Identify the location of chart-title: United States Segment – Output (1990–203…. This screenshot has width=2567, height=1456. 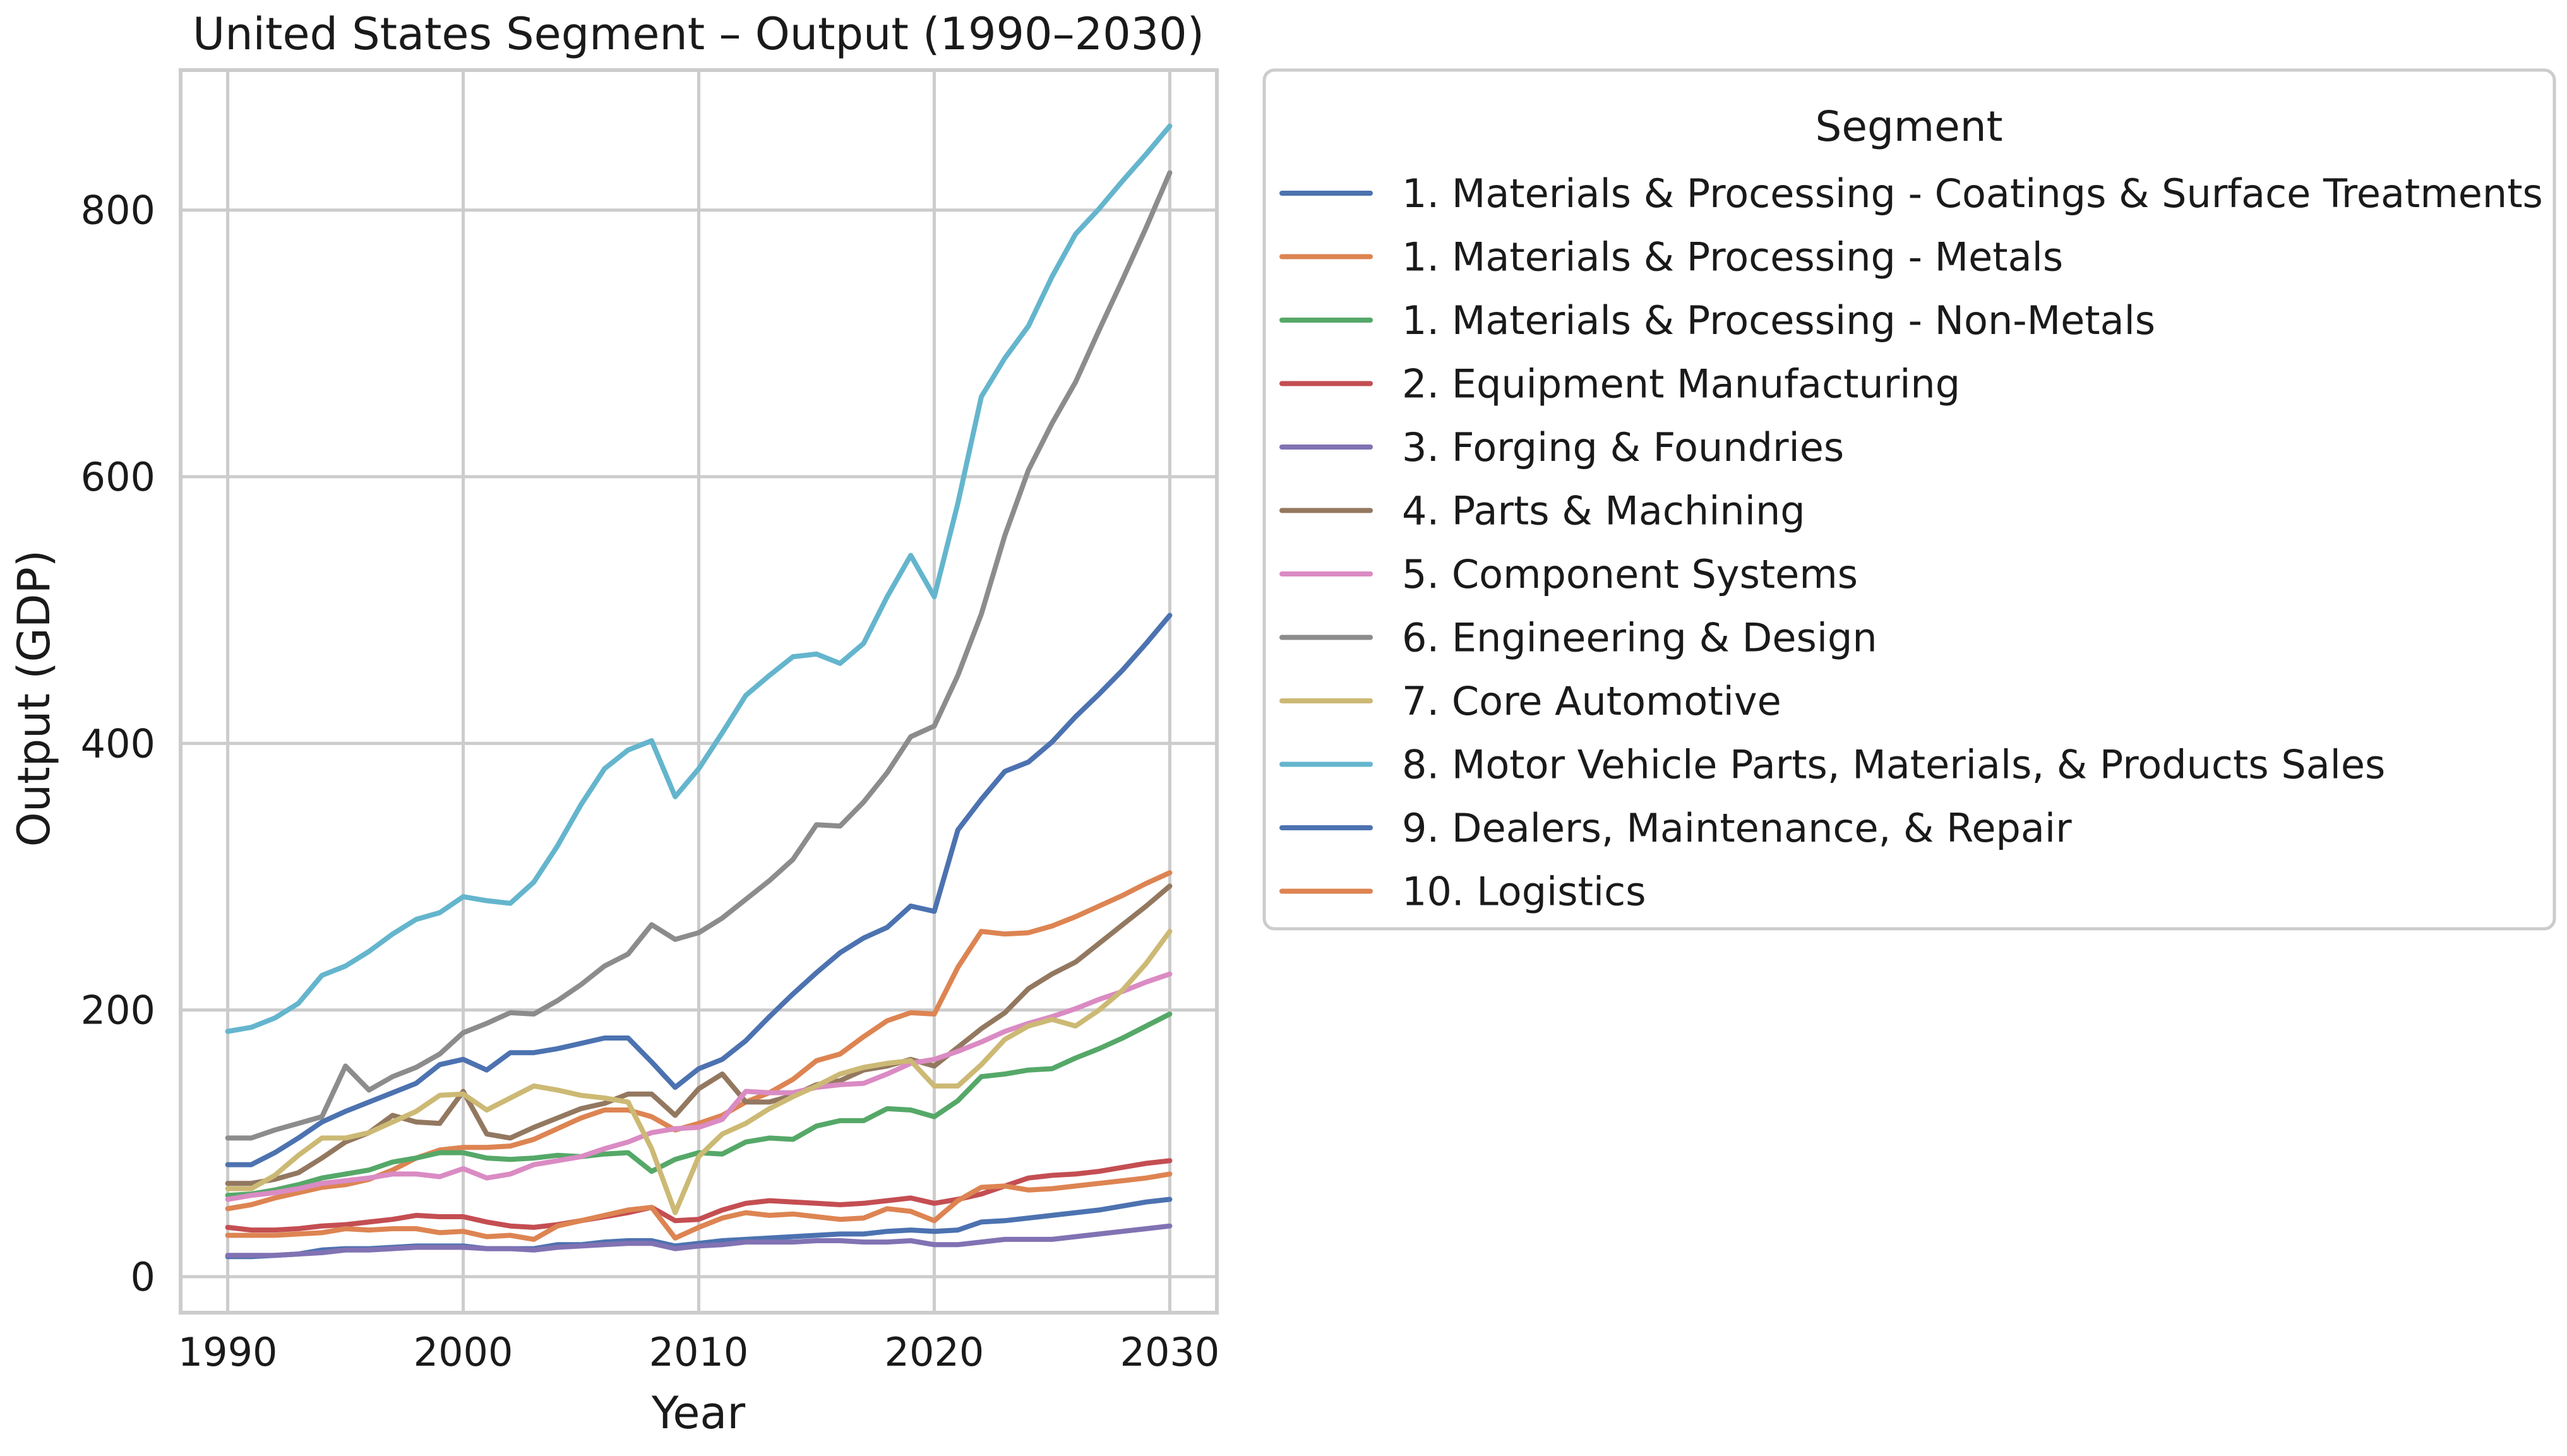
(698, 34).